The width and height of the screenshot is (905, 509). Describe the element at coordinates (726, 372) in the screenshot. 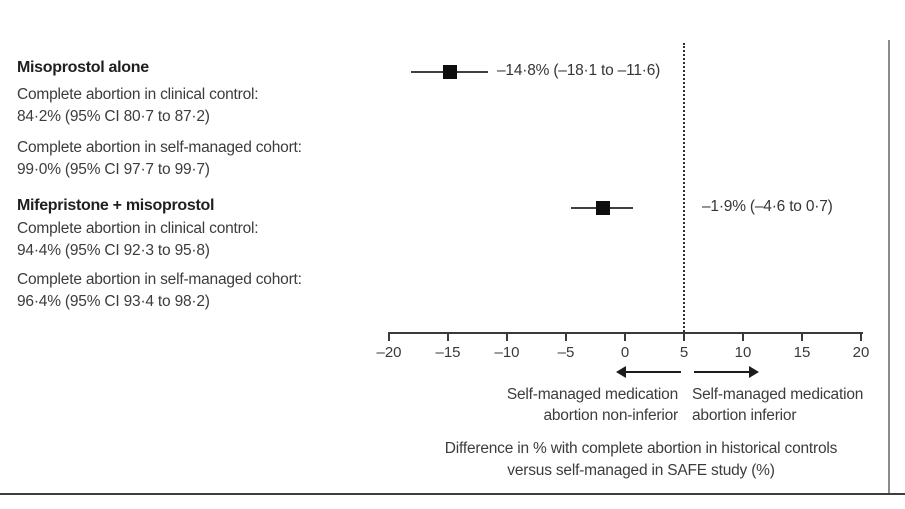

I see `inferior-arrow-icon` at that location.